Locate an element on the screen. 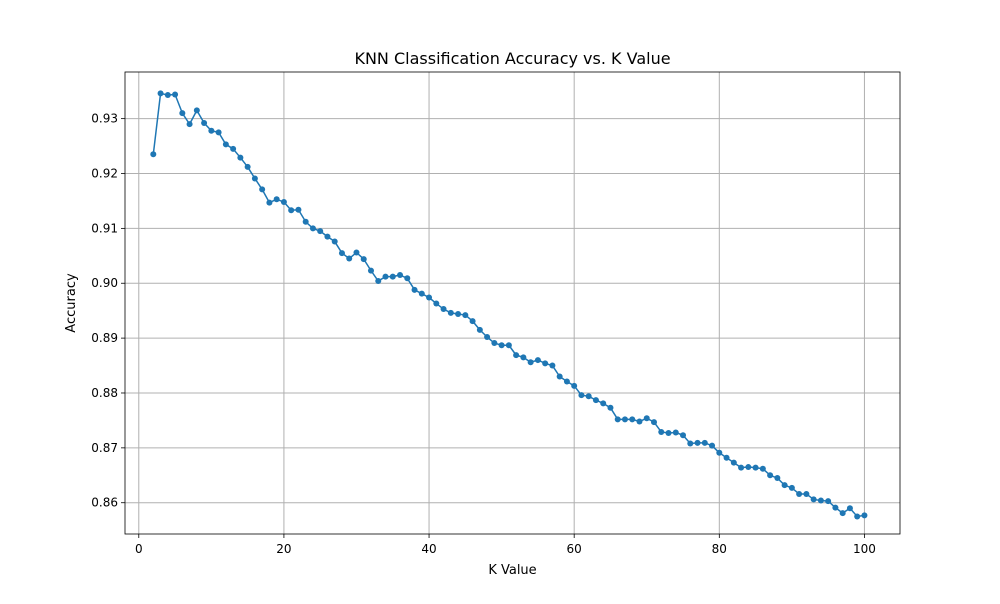 The image size is (1000, 604). y-tick-label: 0.90 is located at coordinates (104, 283).